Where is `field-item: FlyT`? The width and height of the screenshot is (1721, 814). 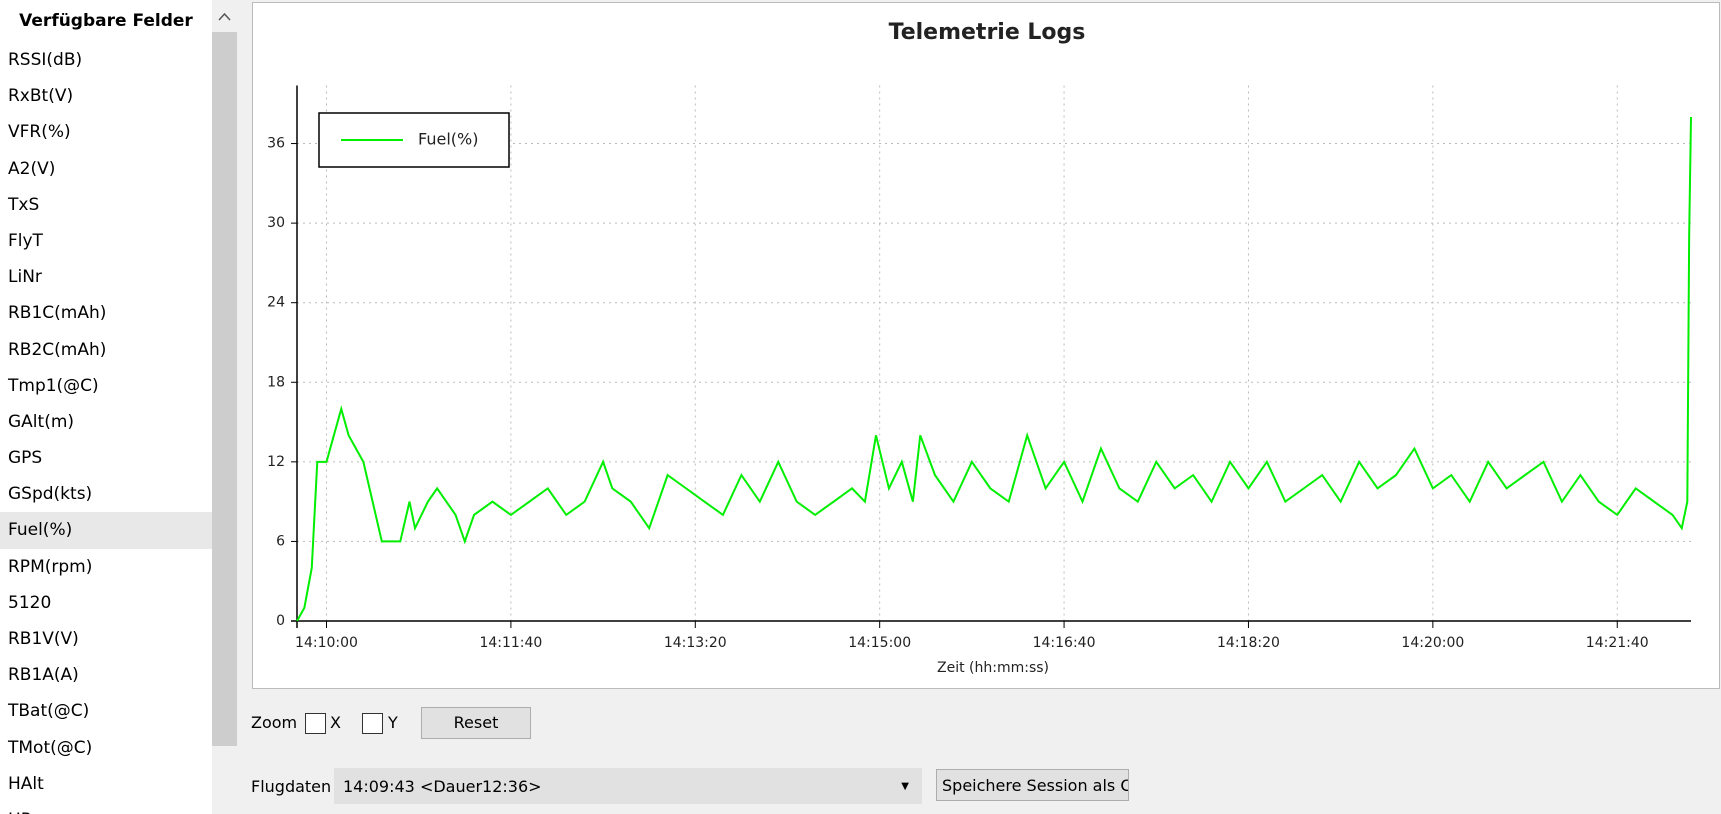
field-item: FlyT is located at coordinates (25, 240).